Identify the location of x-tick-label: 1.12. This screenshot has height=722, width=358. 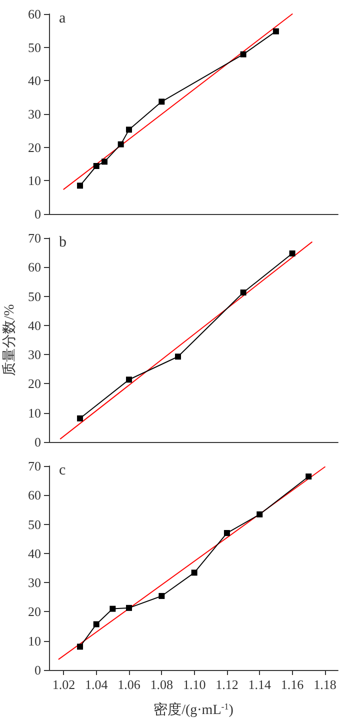
(227, 684).